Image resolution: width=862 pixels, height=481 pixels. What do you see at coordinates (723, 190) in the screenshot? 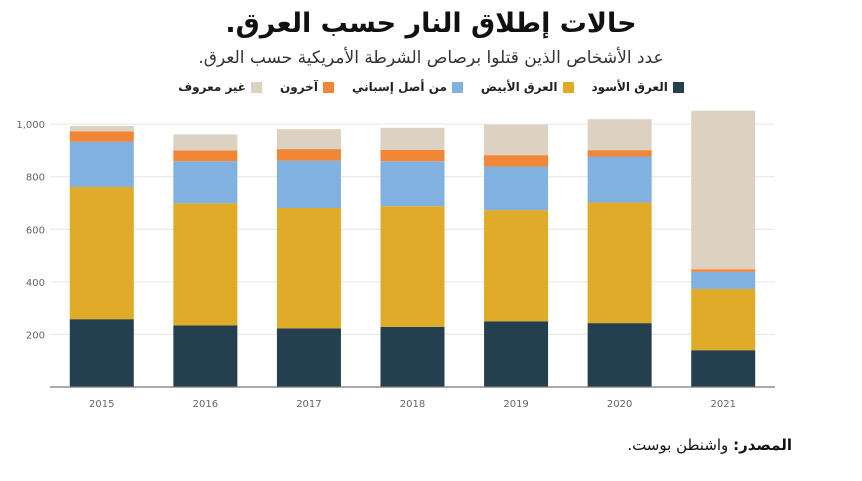
I see `bar-2021-unknown` at bounding box center [723, 190].